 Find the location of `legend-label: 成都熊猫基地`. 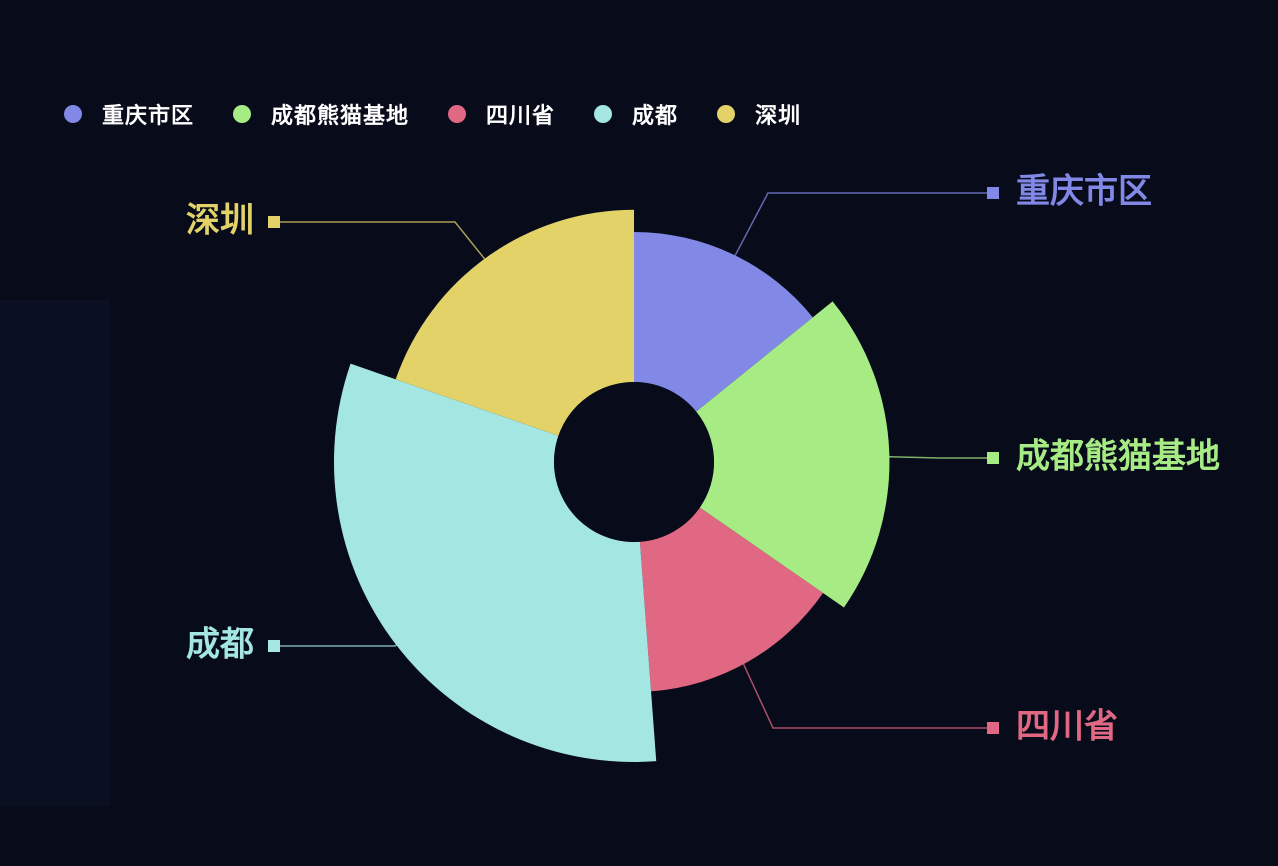

legend-label: 成都熊猫基地 is located at coordinates (340, 116).